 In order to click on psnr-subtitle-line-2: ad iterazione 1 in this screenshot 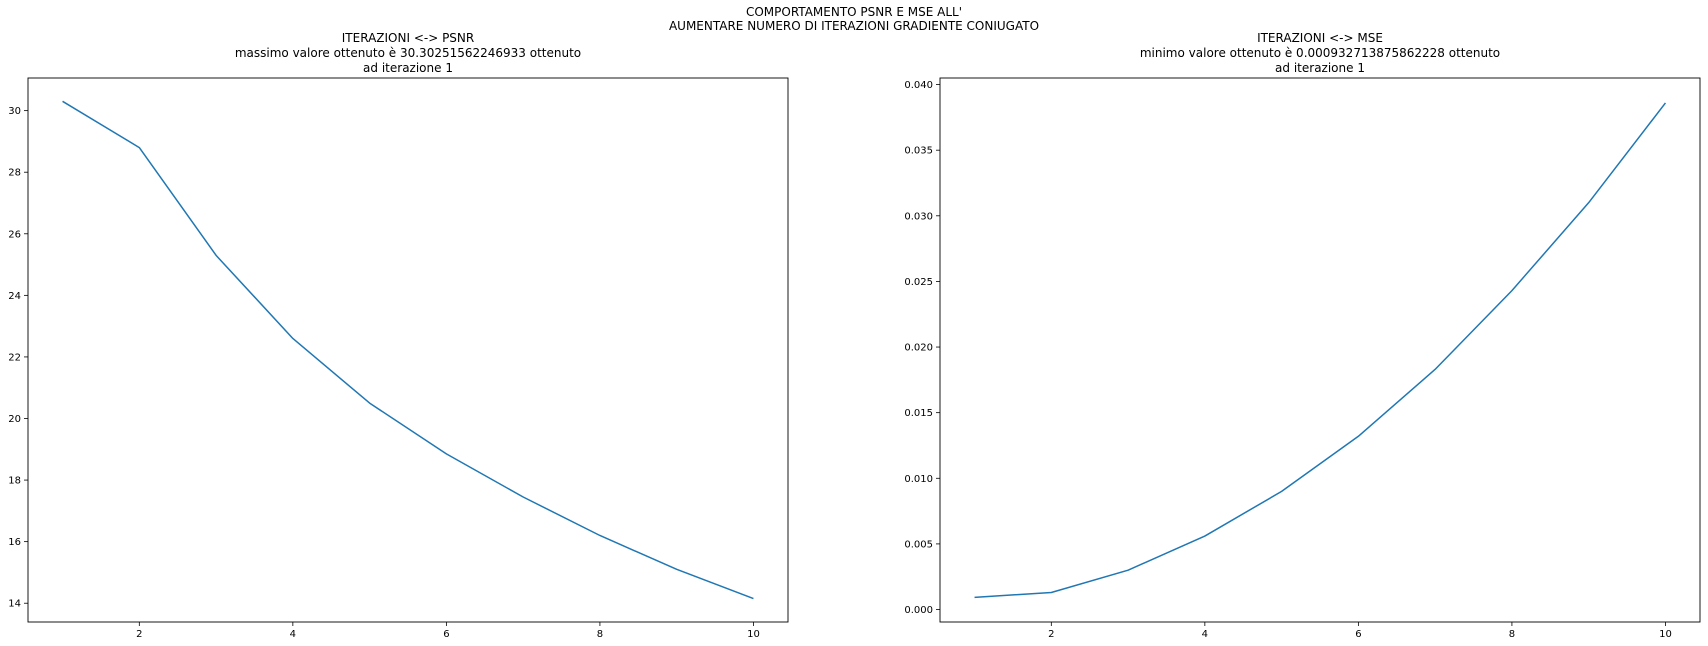, I will do `click(408, 68)`.